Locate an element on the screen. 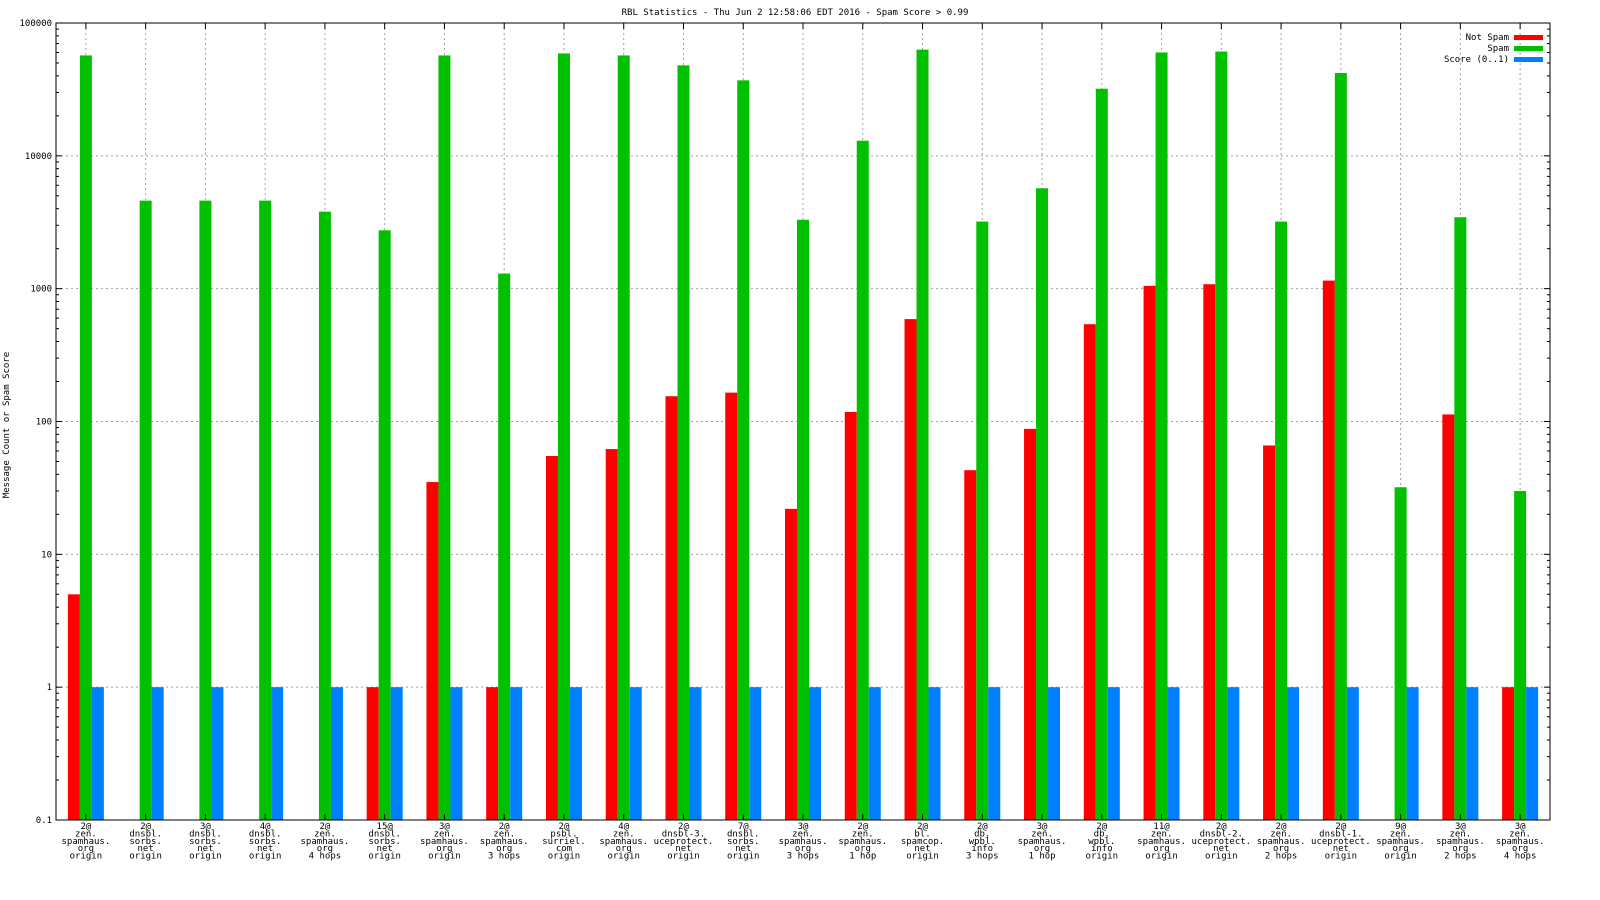 This screenshot has width=1600, height=900. y-tick-label: 10000 is located at coordinates (38, 157).